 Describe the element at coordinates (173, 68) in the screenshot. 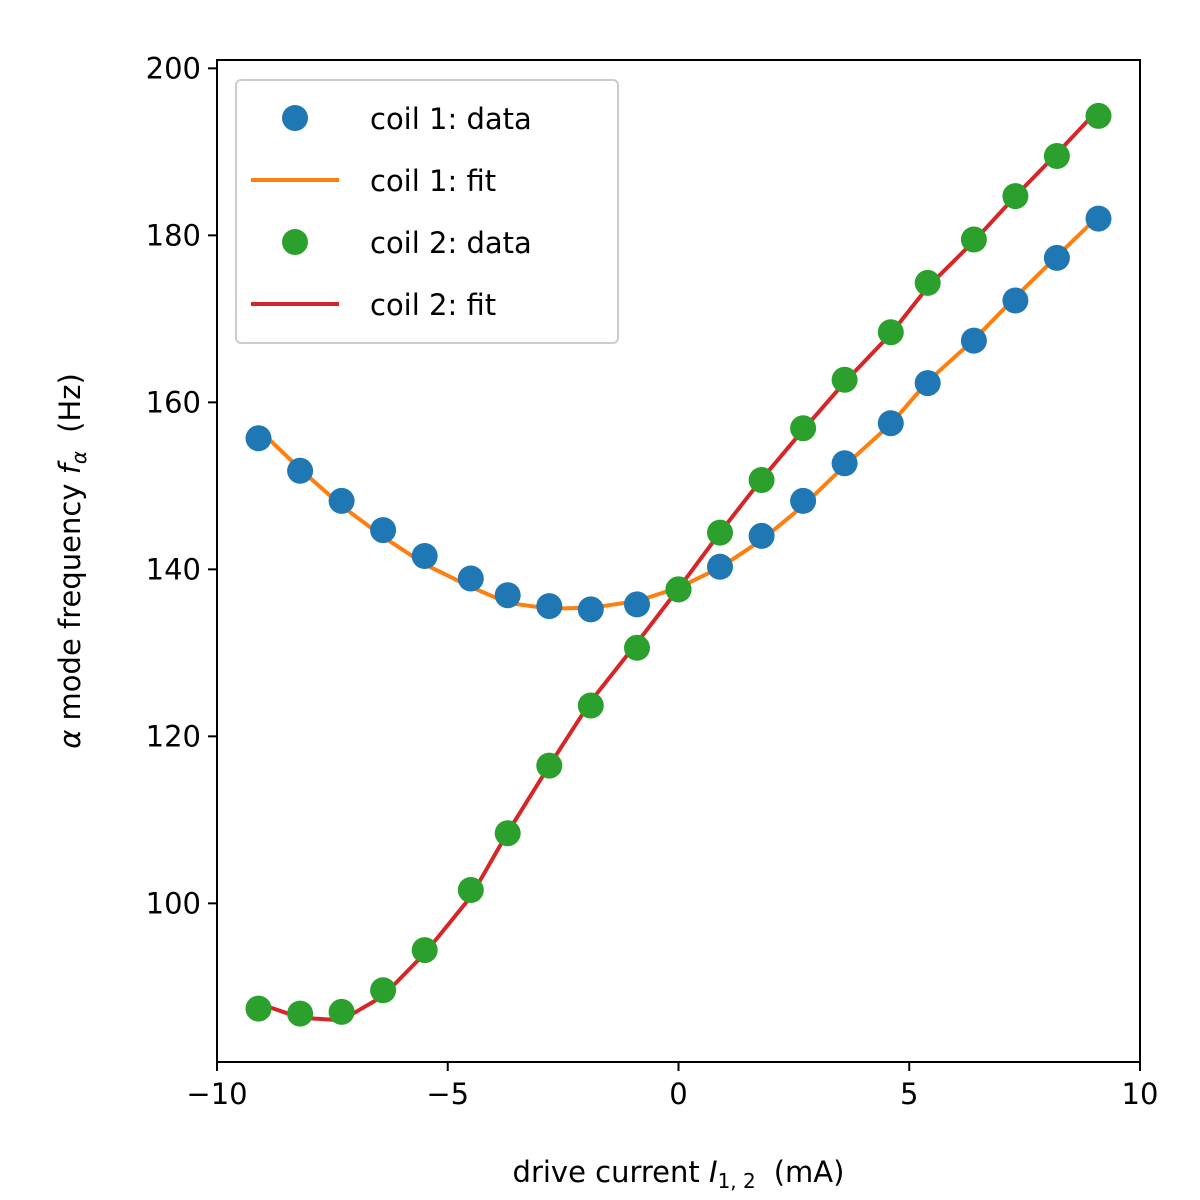

I see `y-tick-label: 200` at that location.